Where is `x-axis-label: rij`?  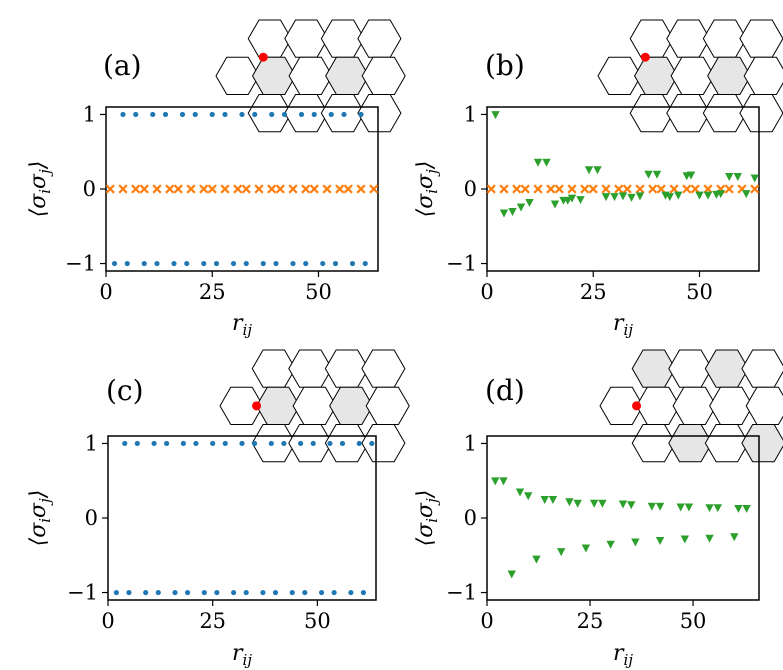 x-axis-label: rij is located at coordinates (242, 655).